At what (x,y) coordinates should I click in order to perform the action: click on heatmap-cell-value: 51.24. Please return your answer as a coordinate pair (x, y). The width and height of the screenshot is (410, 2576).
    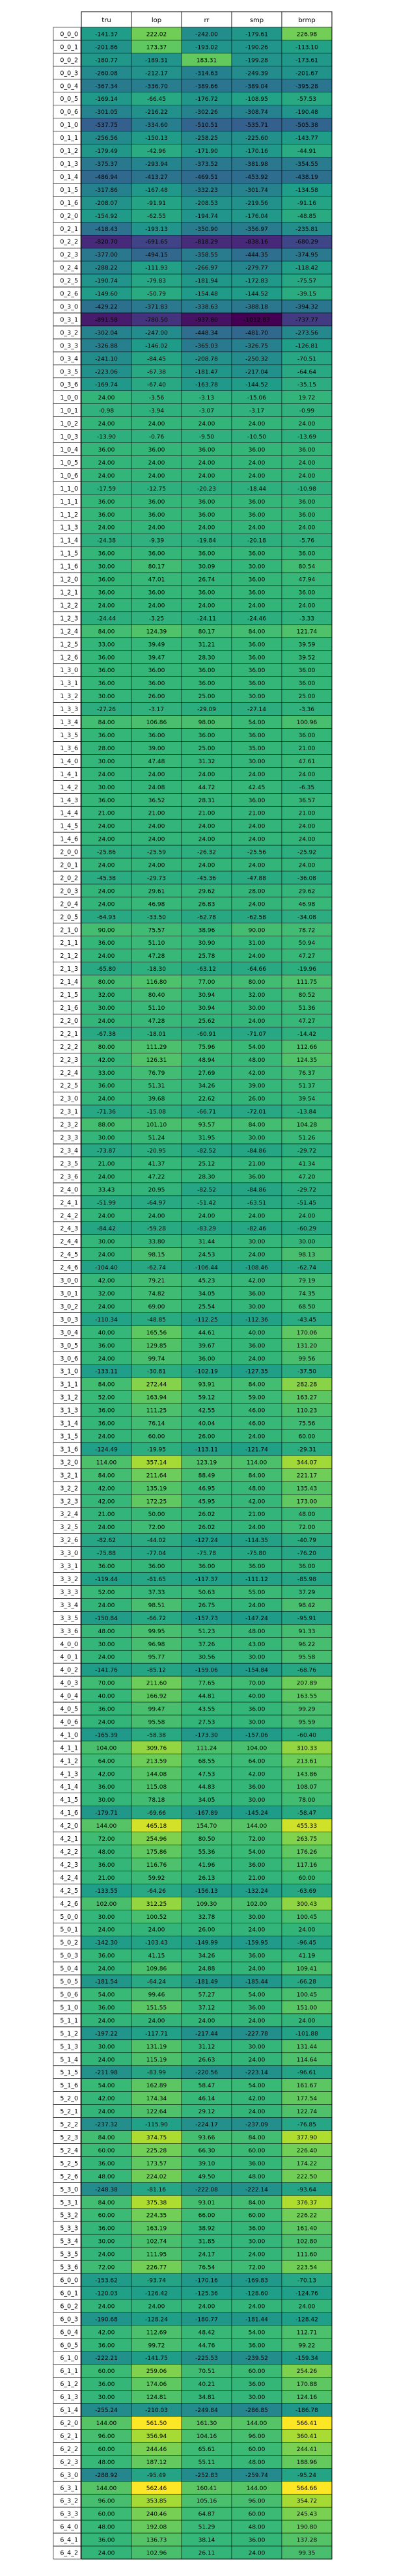
    Looking at the image, I should click on (156, 1138).